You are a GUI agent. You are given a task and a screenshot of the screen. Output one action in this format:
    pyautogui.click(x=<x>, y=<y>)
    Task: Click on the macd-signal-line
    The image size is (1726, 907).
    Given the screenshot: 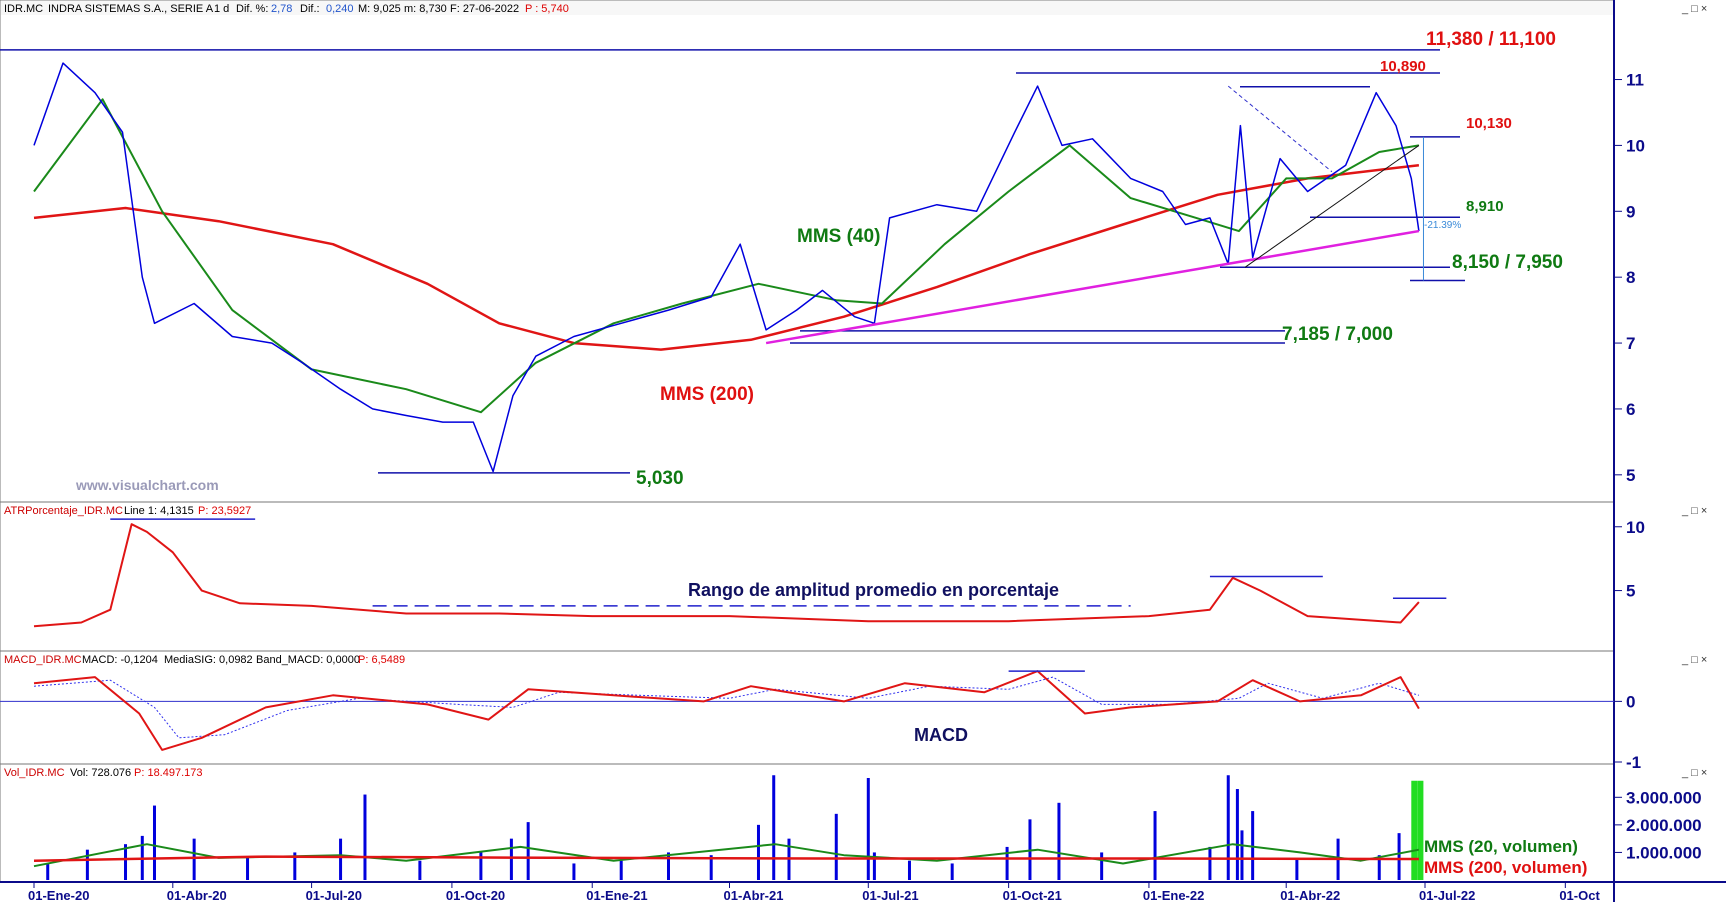 What is the action you would take?
    pyautogui.click(x=726, y=707)
    